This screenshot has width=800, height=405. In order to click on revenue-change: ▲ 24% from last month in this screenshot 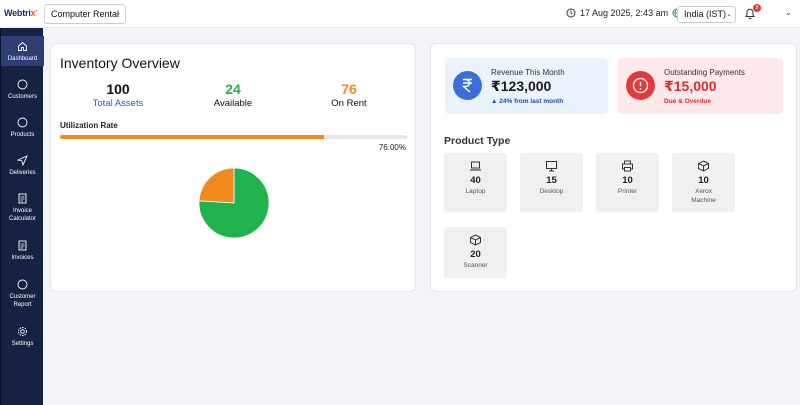, I will do `click(527, 101)`.